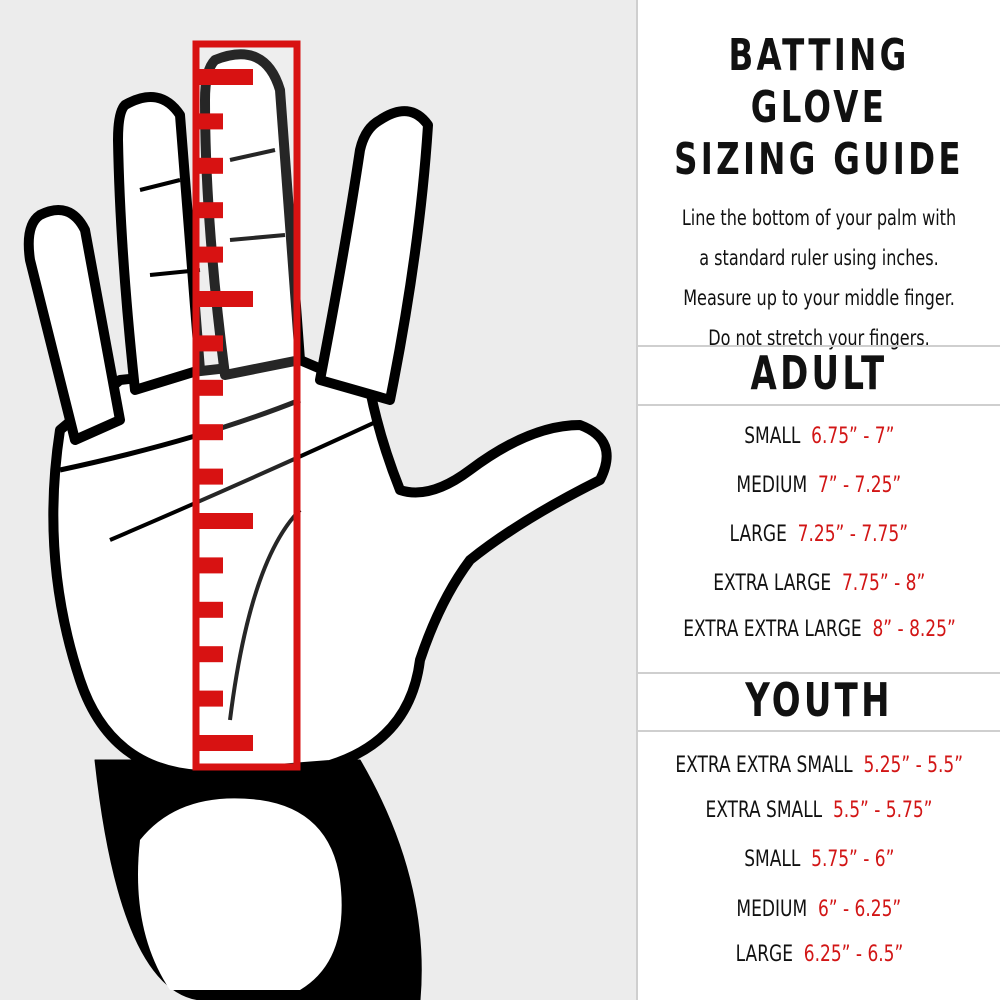 This screenshot has height=1000, width=1000. What do you see at coordinates (852, 859) in the screenshot?
I see `size-range: 5.75” - 6”` at bounding box center [852, 859].